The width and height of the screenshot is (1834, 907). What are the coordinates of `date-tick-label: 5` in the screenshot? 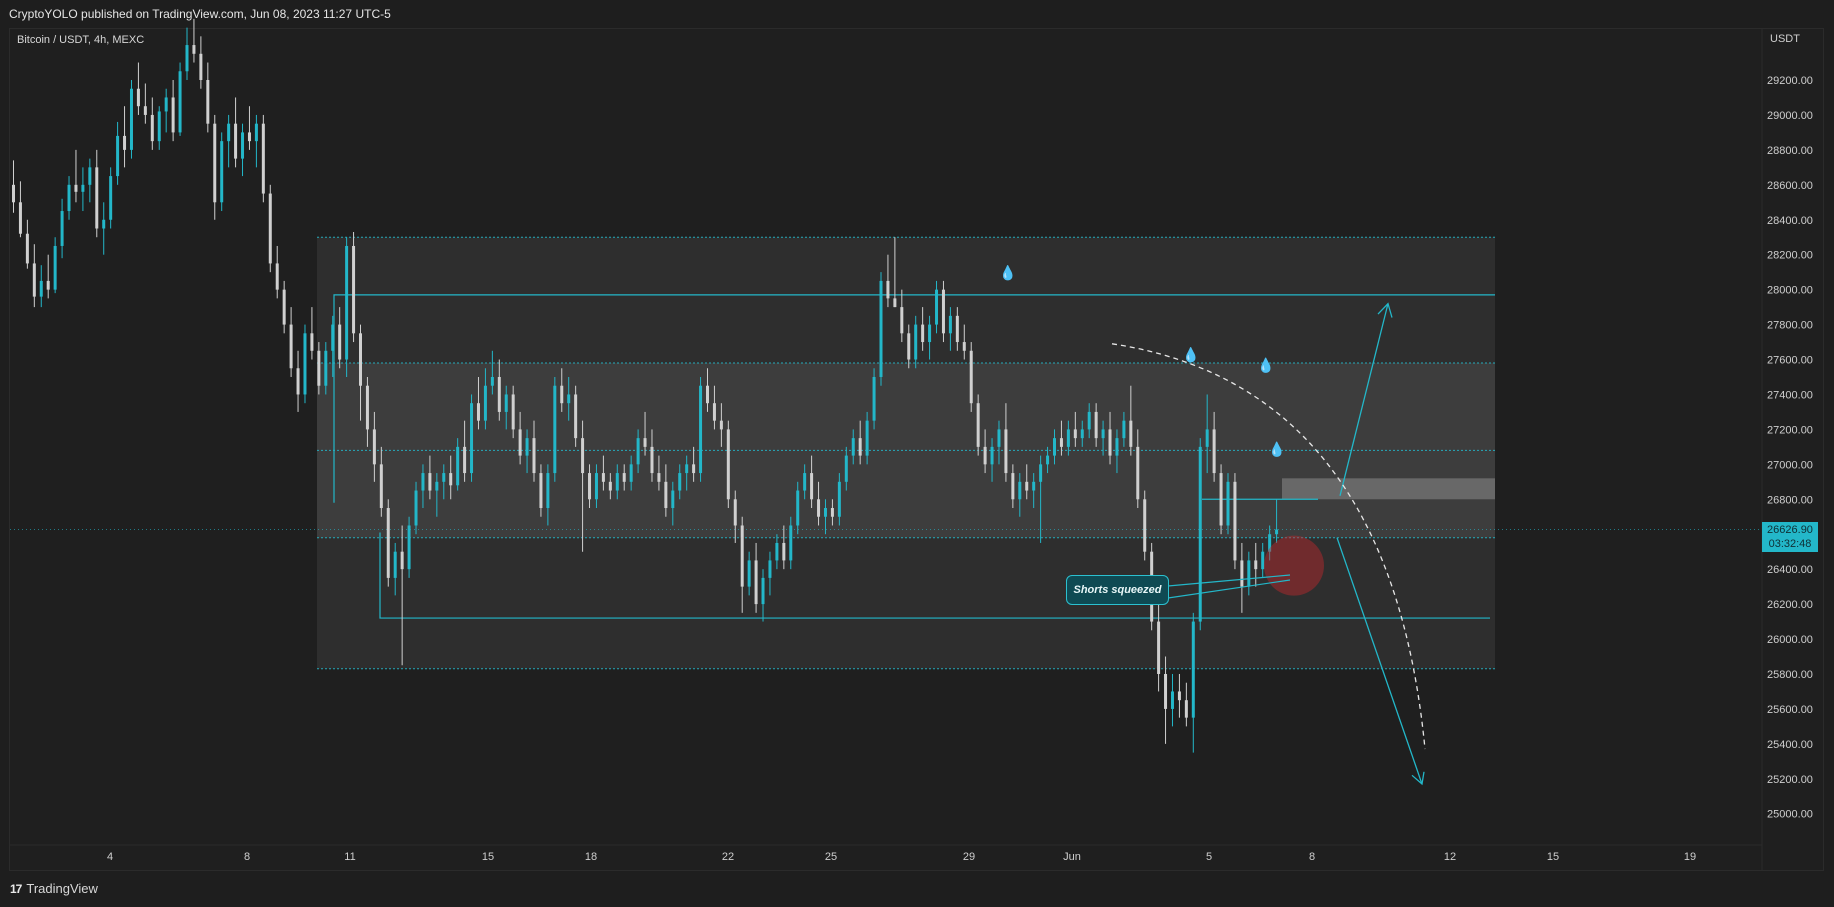 It's located at (1209, 857).